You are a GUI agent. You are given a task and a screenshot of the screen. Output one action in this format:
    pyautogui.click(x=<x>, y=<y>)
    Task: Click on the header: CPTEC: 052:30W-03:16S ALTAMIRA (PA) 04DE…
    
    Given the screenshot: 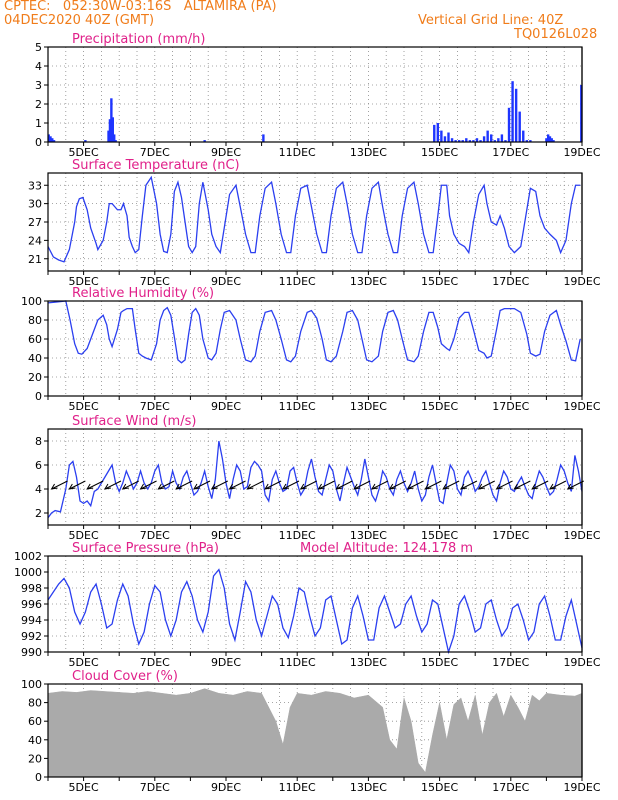 What is the action you would take?
    pyautogui.click(x=309, y=23)
    